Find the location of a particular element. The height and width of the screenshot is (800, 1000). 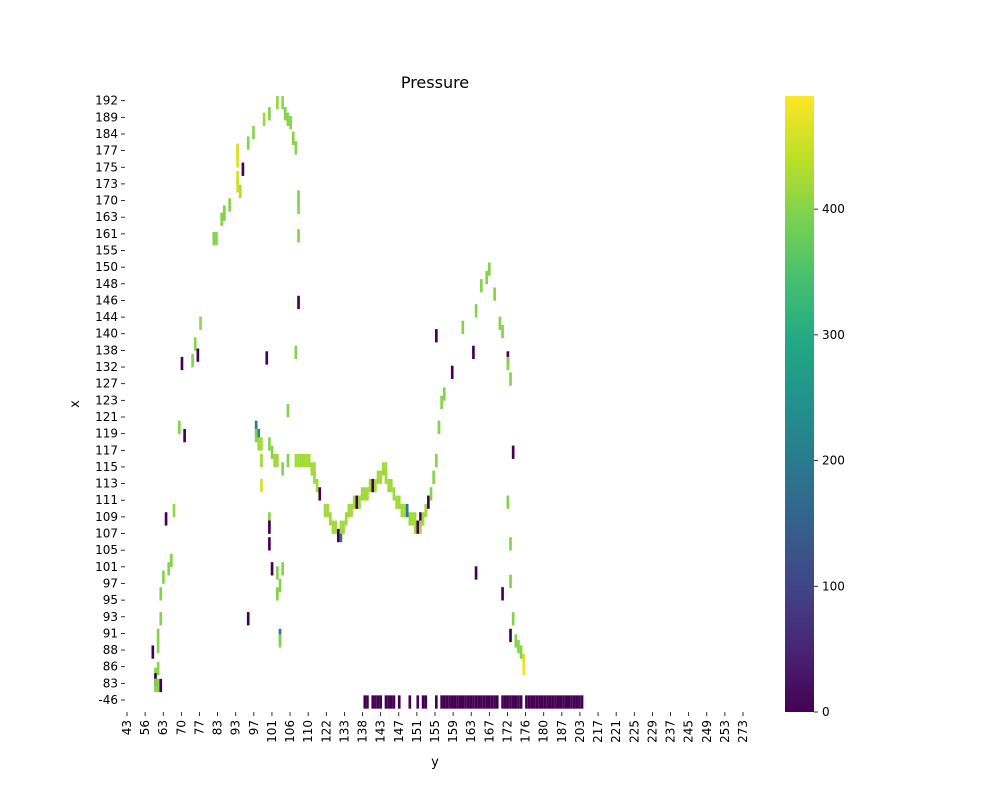

x-tick-label: 43 is located at coordinates (127, 727).